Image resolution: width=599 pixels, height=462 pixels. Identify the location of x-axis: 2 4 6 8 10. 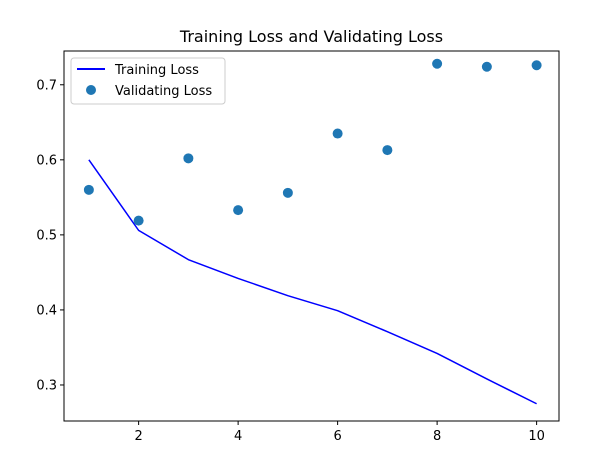
(339, 432).